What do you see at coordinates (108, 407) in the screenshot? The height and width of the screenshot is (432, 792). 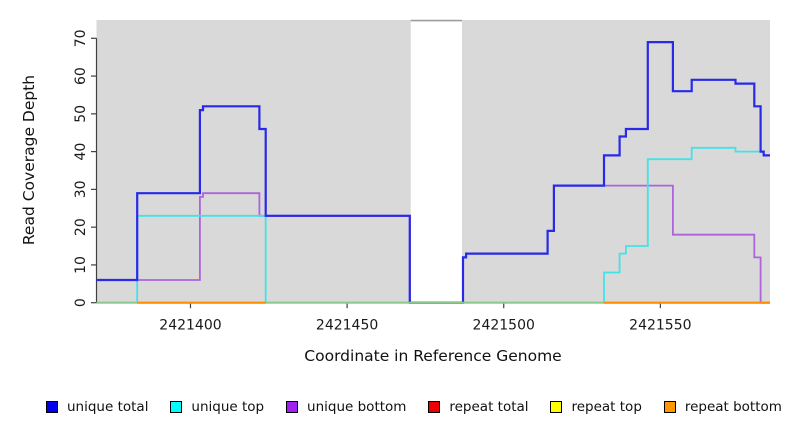 I see `legend-label: unique total` at bounding box center [108, 407].